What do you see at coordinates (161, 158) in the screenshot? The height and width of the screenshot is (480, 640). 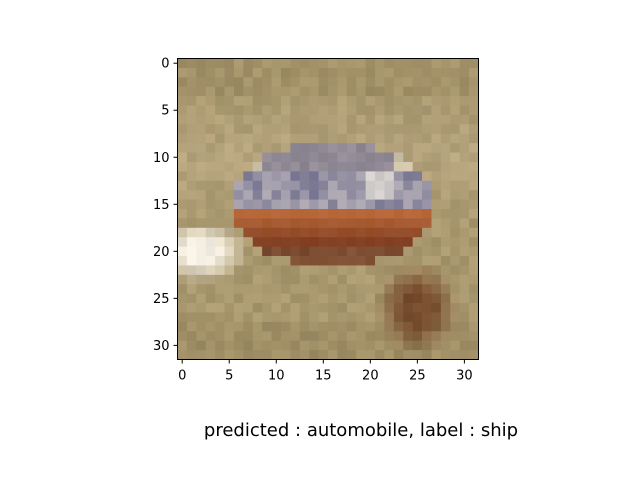 I see `y-tick-label: 10` at bounding box center [161, 158].